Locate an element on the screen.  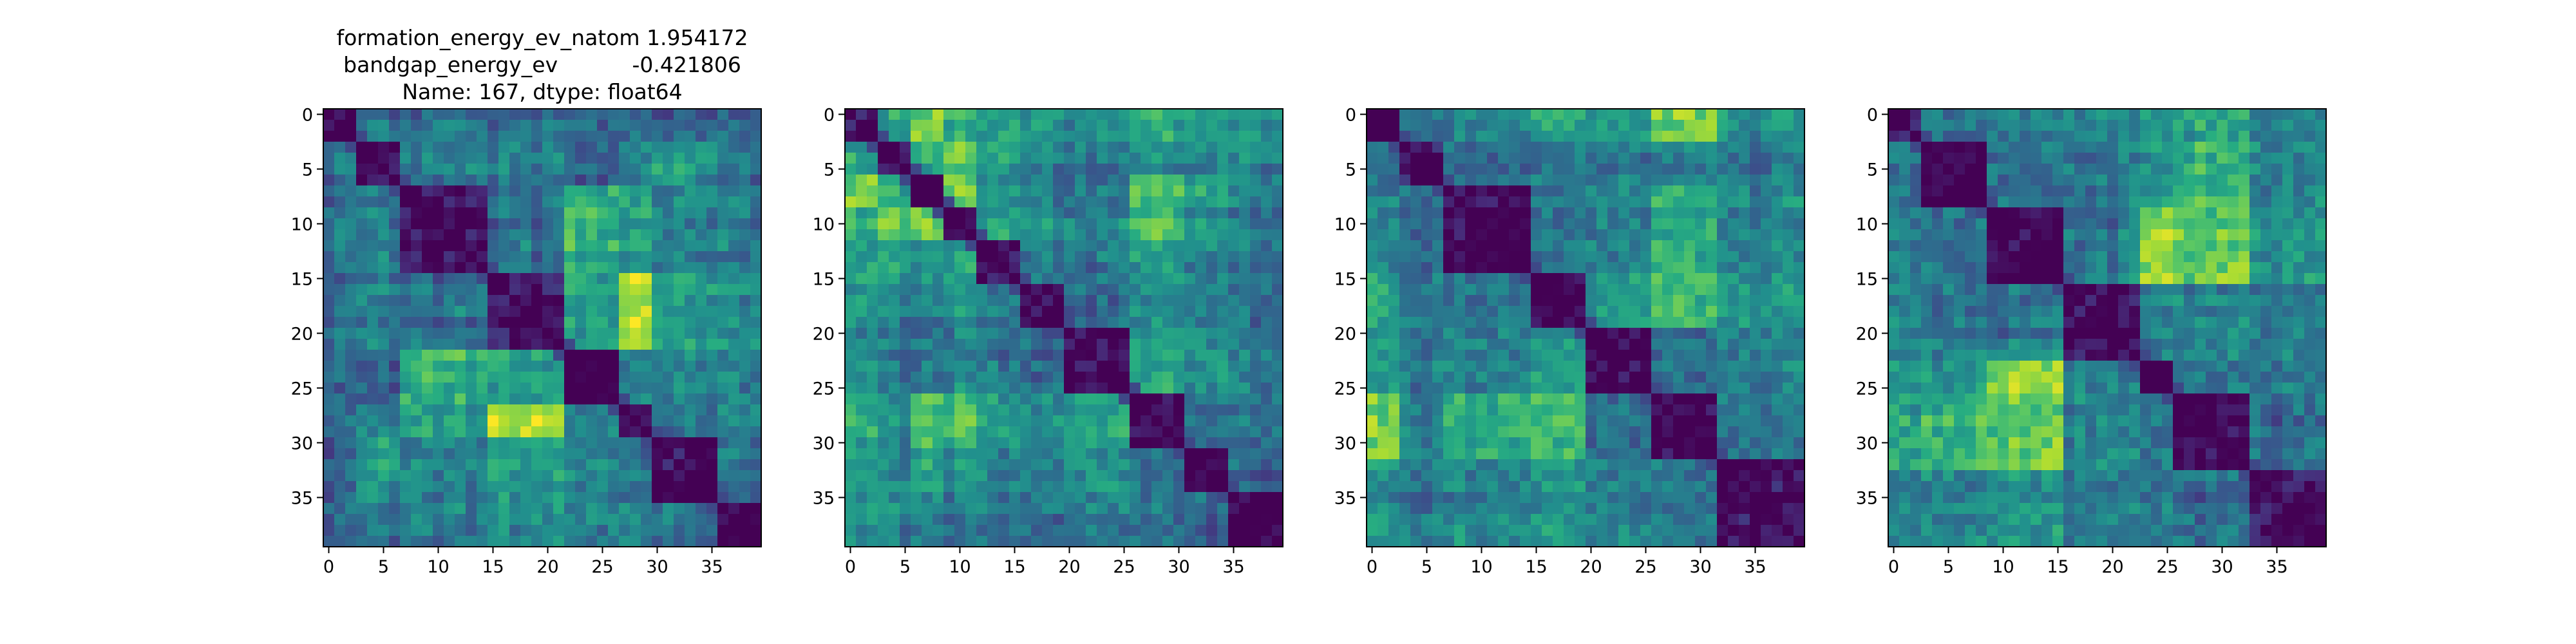
x-tick-label: 30 is located at coordinates (1178, 567).